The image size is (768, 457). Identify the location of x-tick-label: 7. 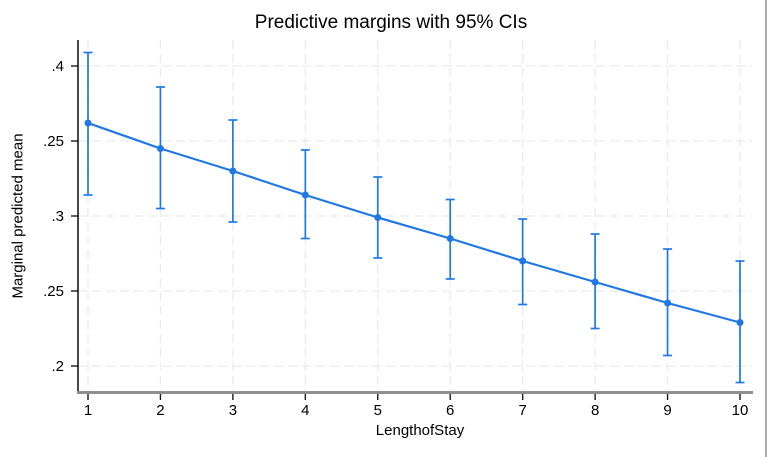
(522, 410).